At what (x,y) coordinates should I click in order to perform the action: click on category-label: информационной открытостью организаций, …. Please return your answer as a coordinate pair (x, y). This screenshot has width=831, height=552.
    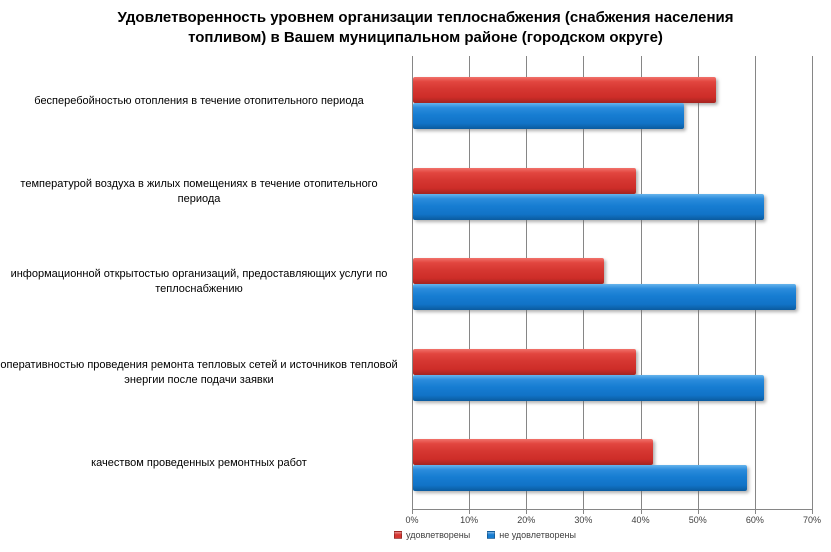
    Looking at the image, I should click on (199, 282).